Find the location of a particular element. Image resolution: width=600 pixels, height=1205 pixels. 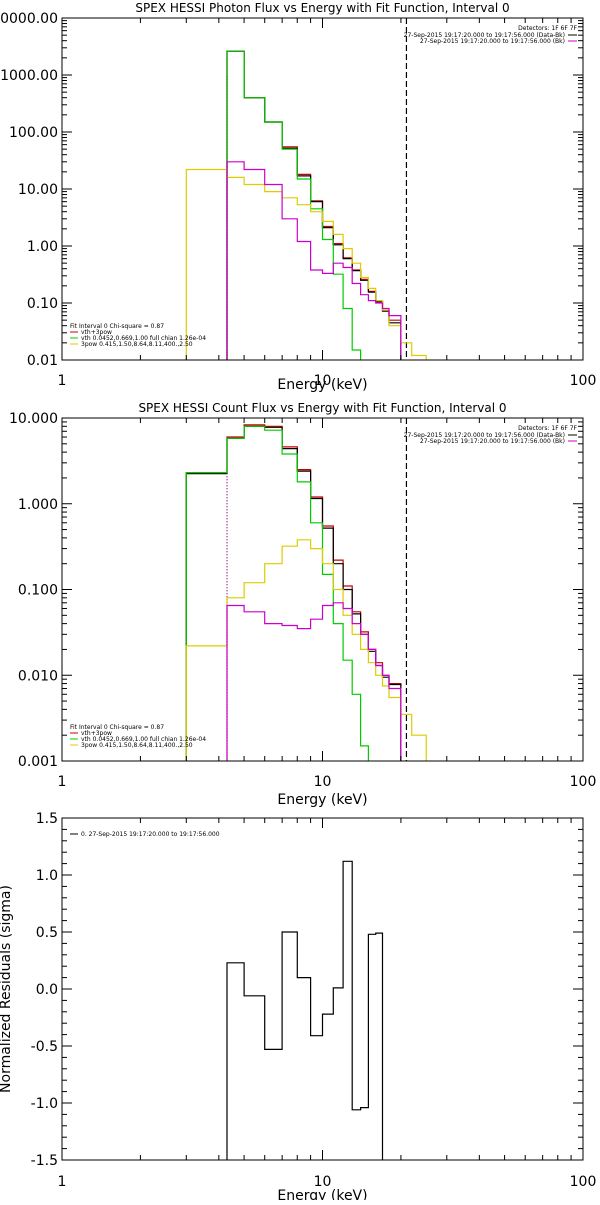

y-tick-label: 0.100 is located at coordinates (38, 591).